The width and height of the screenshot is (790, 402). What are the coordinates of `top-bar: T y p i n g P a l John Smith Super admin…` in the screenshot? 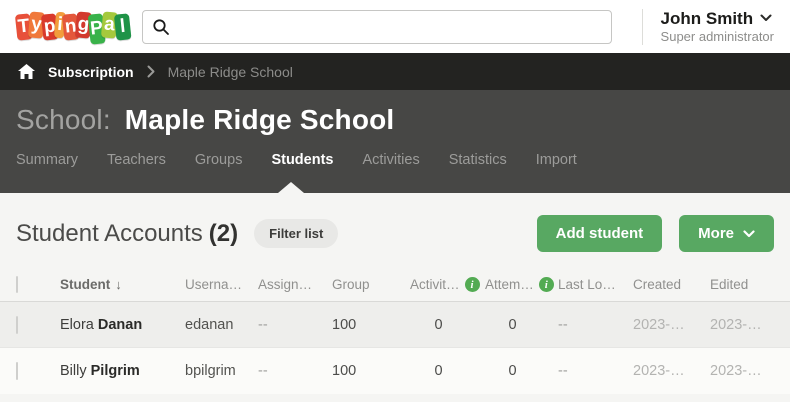 It's located at (395, 26).